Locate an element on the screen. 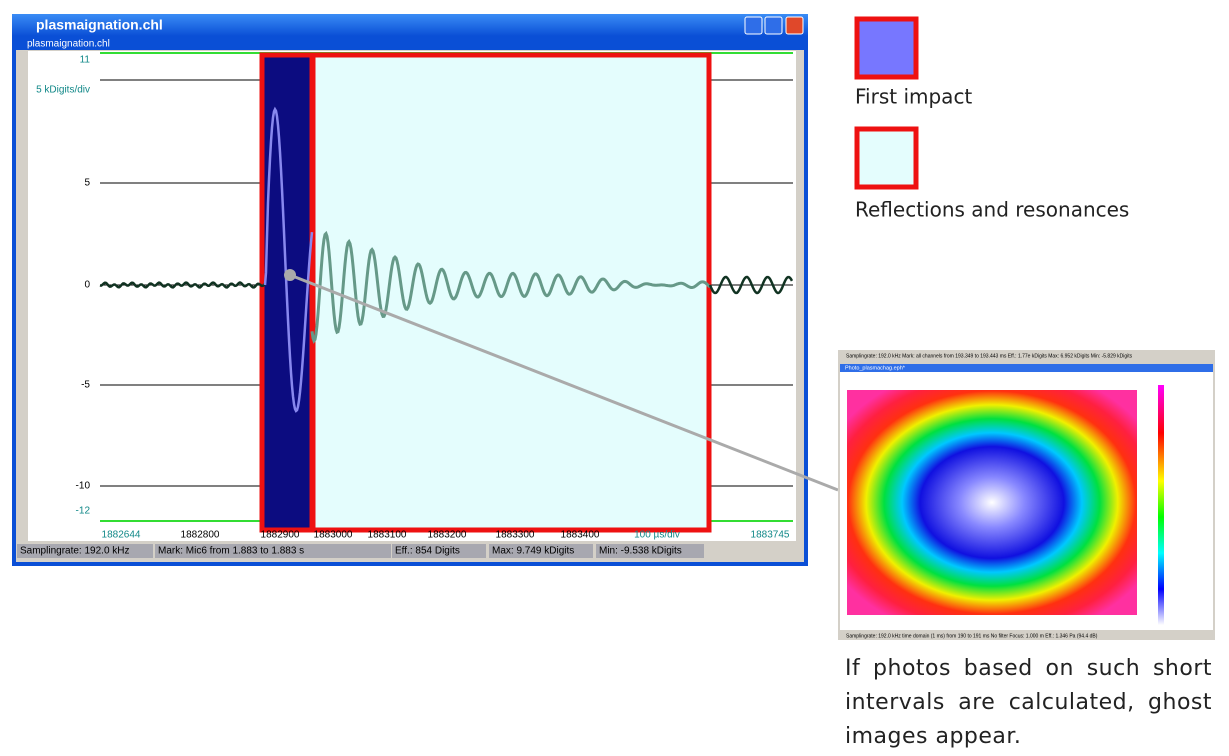  minimize-button is located at coordinates (753, 25).